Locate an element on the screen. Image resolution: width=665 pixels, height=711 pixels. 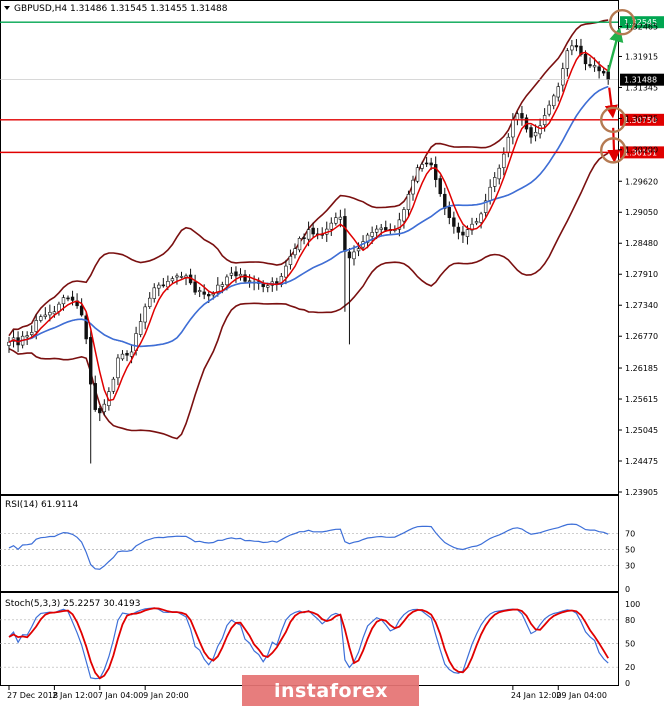
price-tick-label: 1.30775 is located at coordinates (641, 118).